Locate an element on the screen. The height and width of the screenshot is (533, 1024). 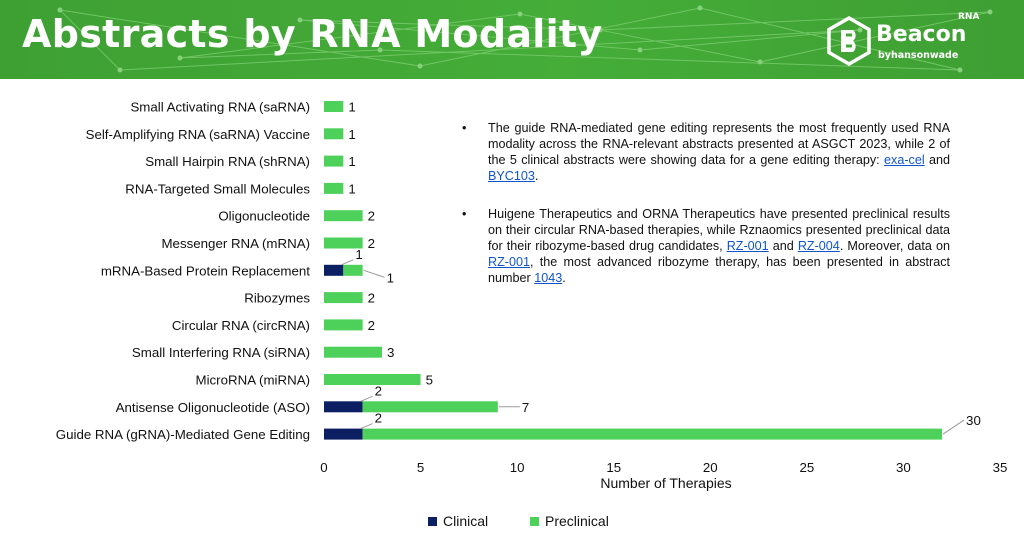
beacon-logo: Beacon RNA byhansonwade is located at coordinates (916, 42).